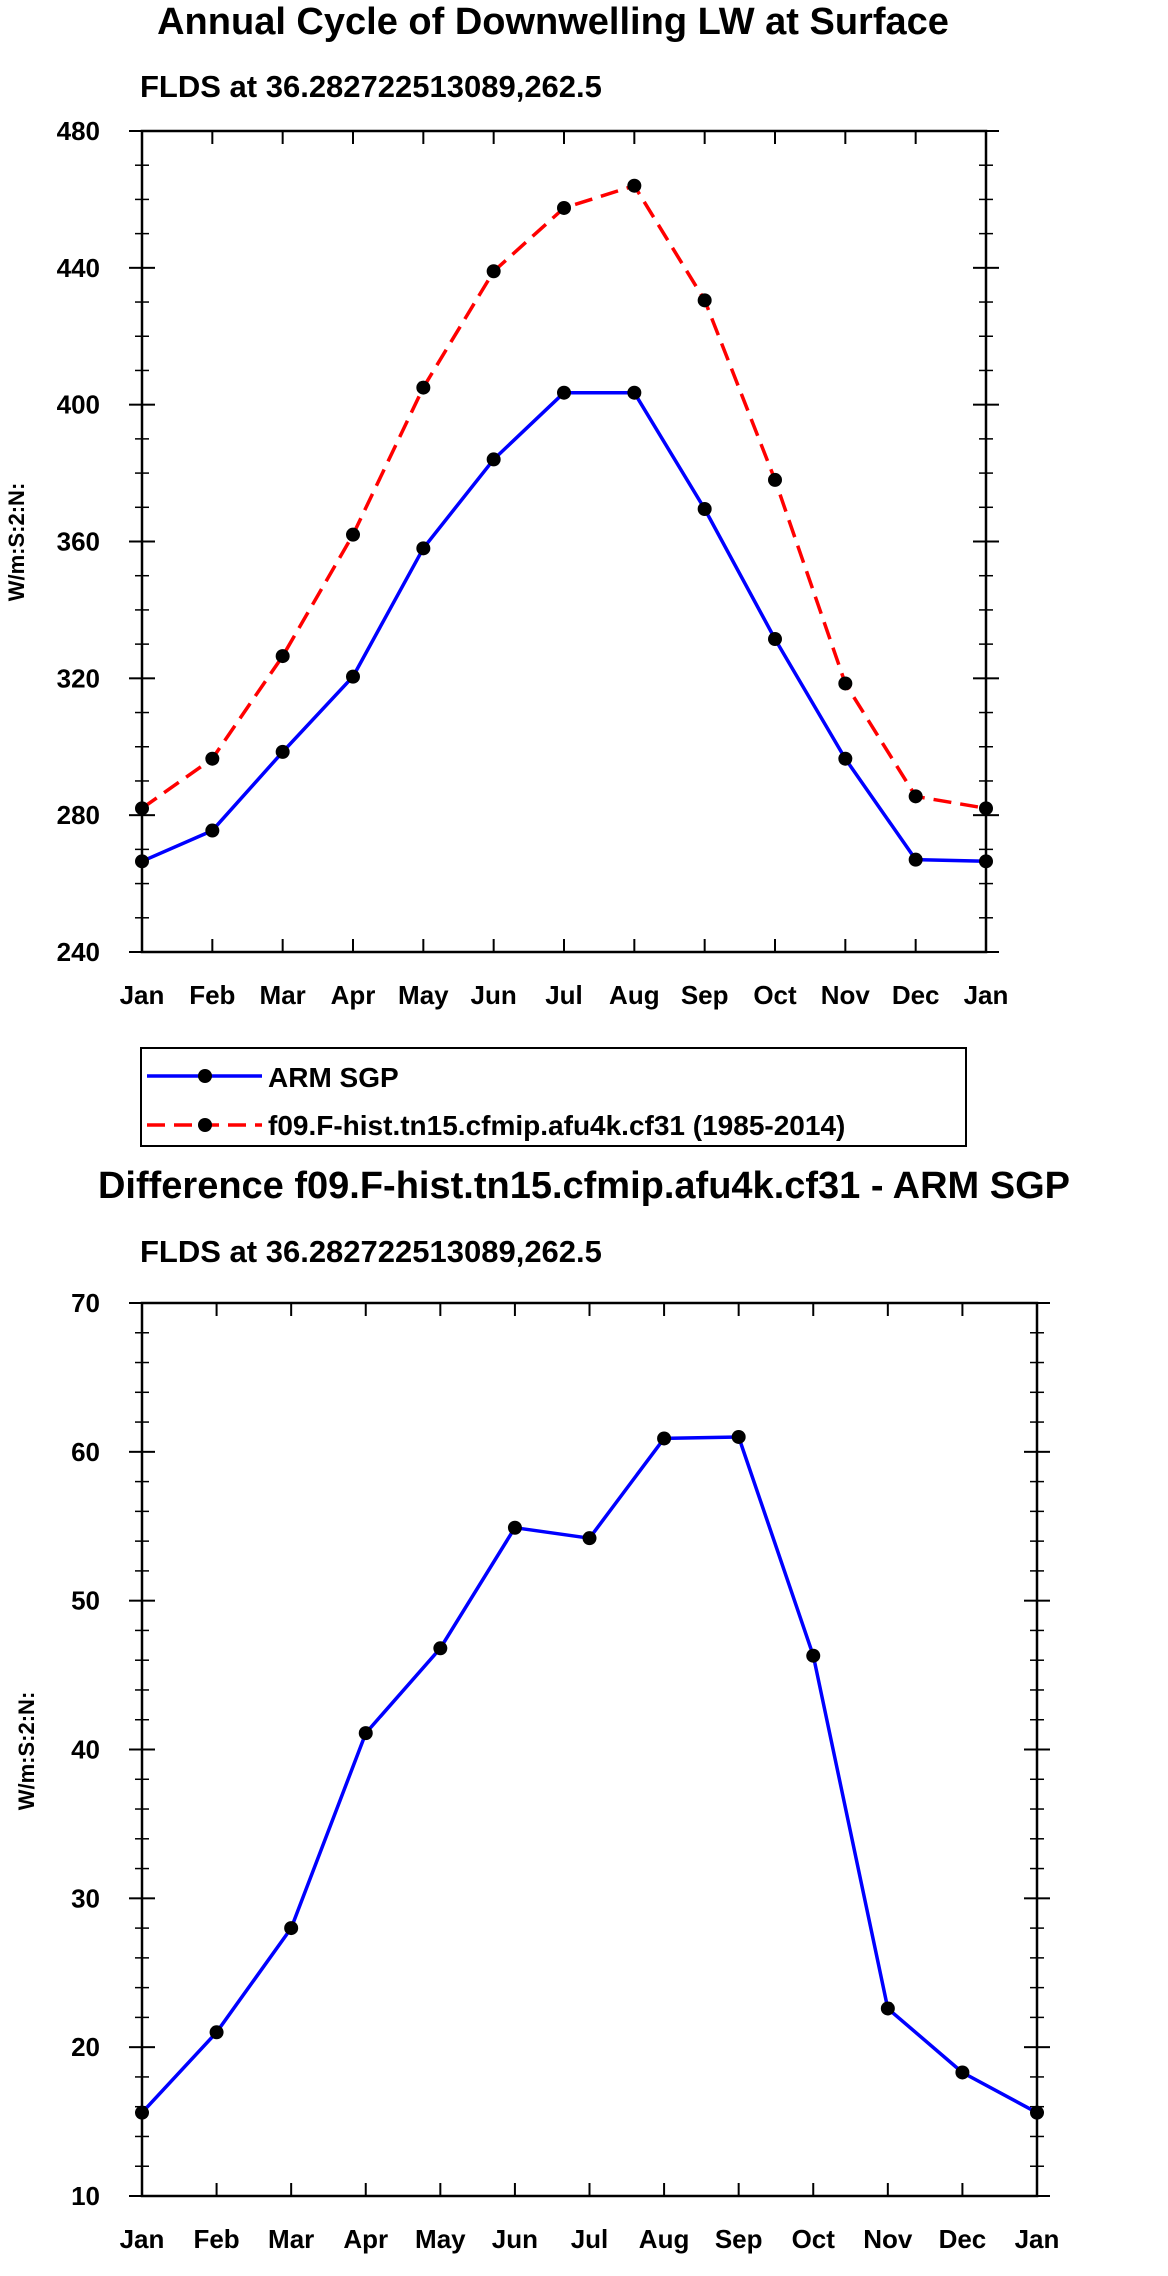 This screenshot has width=1168, height=2276. What do you see at coordinates (85, 2196) in the screenshot?
I see `y-tick-label: 10` at bounding box center [85, 2196].